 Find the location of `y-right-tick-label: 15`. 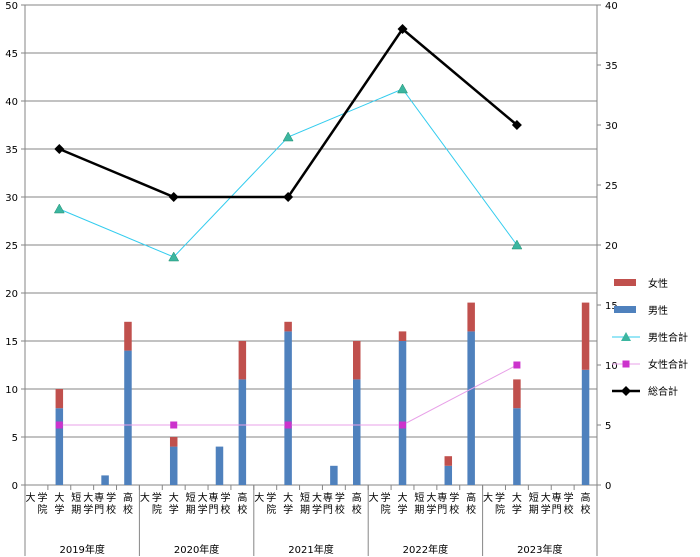

y-right-tick-label: 15 is located at coordinates (611, 306).